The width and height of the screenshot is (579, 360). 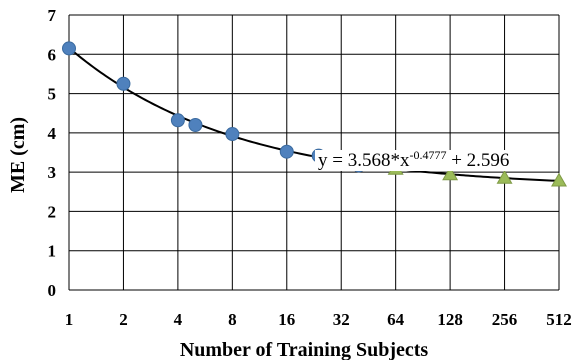 What do you see at coordinates (69, 319) in the screenshot?
I see `x-tick-label: 1` at bounding box center [69, 319].